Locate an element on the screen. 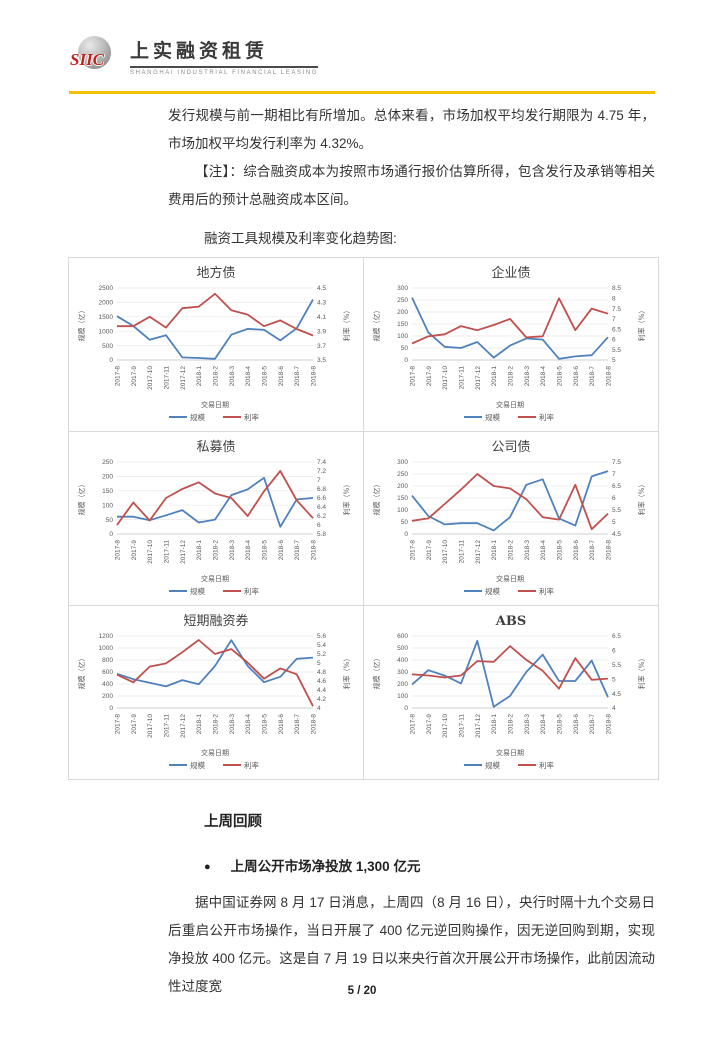 This screenshot has width=724, height=1057. svg-text: 8 is located at coordinates (614, 299).